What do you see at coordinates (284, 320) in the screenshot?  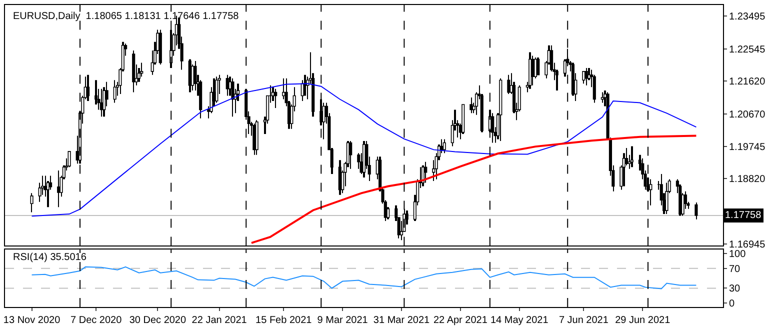 I see `x-tick-label: 15 Feb 2021` at bounding box center [284, 320].